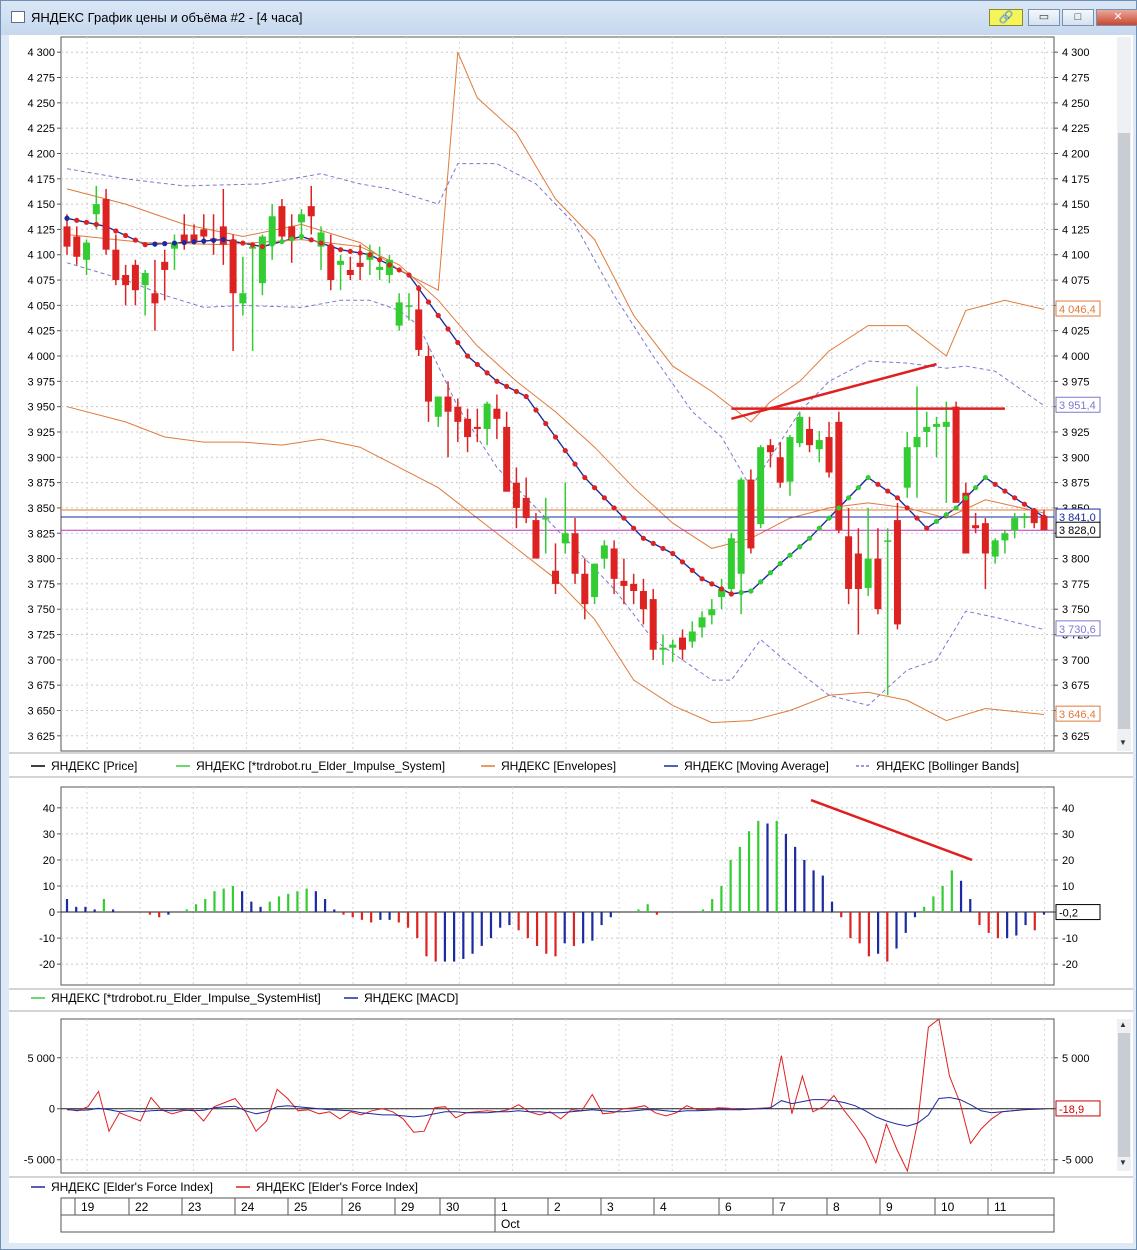  Describe the element at coordinates (1068, 809) in the screenshot. I see `y-tick-label-right: 40` at that location.